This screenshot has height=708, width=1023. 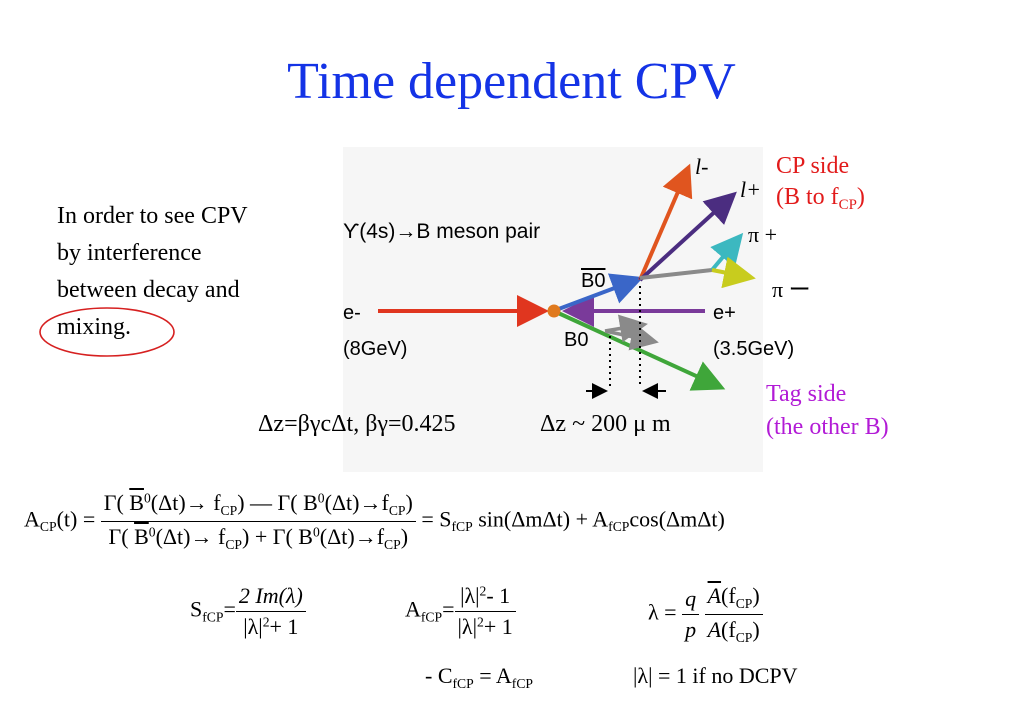 I want to click on intro-line: In order to see CPV, so click(x=152, y=216).